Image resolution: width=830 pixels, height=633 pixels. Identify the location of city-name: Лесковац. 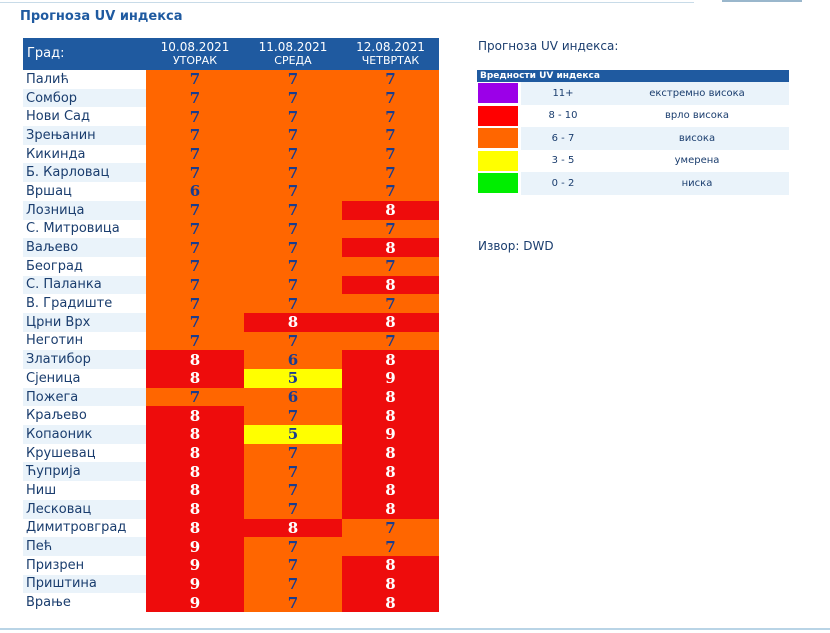
(84, 509).